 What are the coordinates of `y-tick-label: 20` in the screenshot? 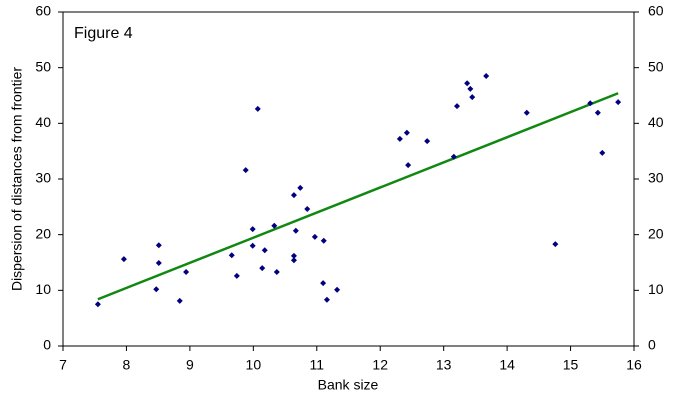 It's located at (43, 233).